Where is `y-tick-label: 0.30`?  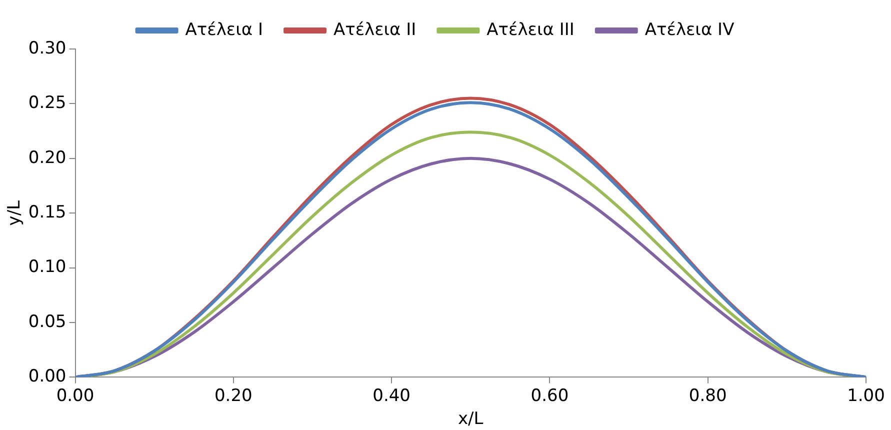 y-tick-label: 0.30 is located at coordinates (47, 48).